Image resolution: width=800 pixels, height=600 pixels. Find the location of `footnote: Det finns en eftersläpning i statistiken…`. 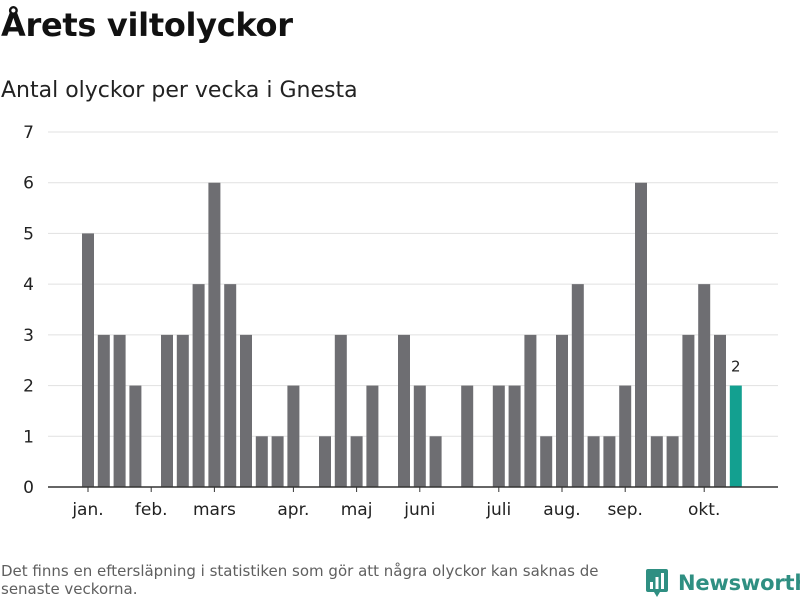

footnote: Det finns en eftersläpning i statistiken… is located at coordinates (300, 580).